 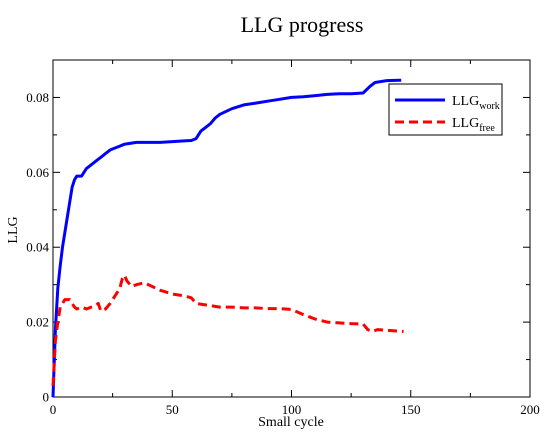 I want to click on legend-label-work: LLGwork, so click(x=476, y=103).